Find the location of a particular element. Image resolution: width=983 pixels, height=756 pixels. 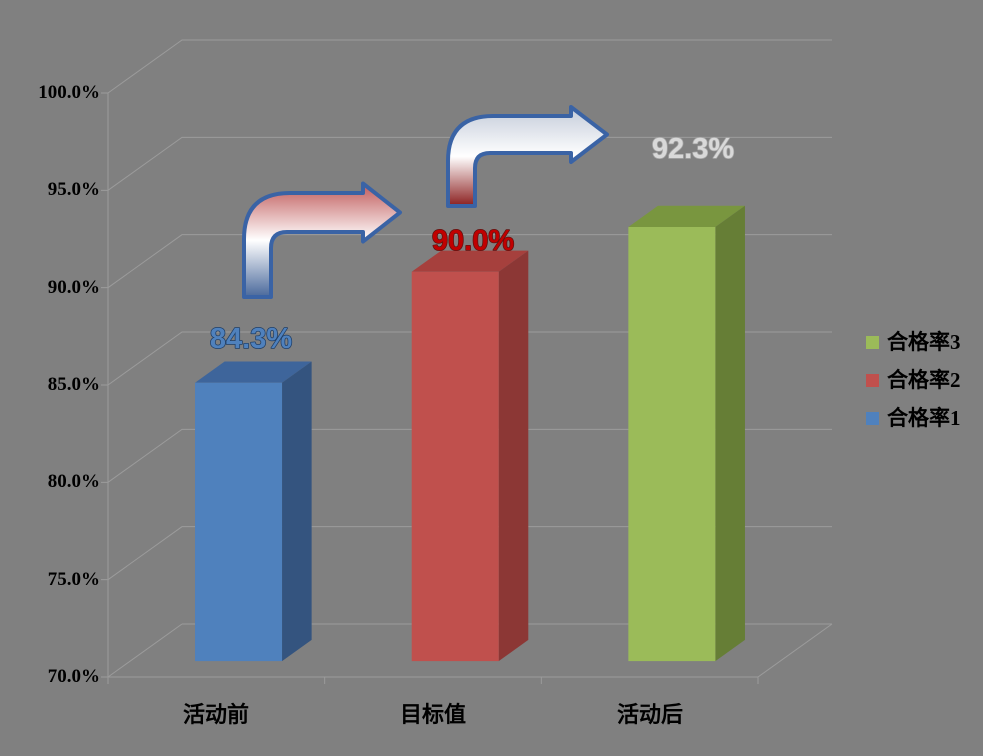

data-label-series3: 92.3% is located at coordinates (693, 149).